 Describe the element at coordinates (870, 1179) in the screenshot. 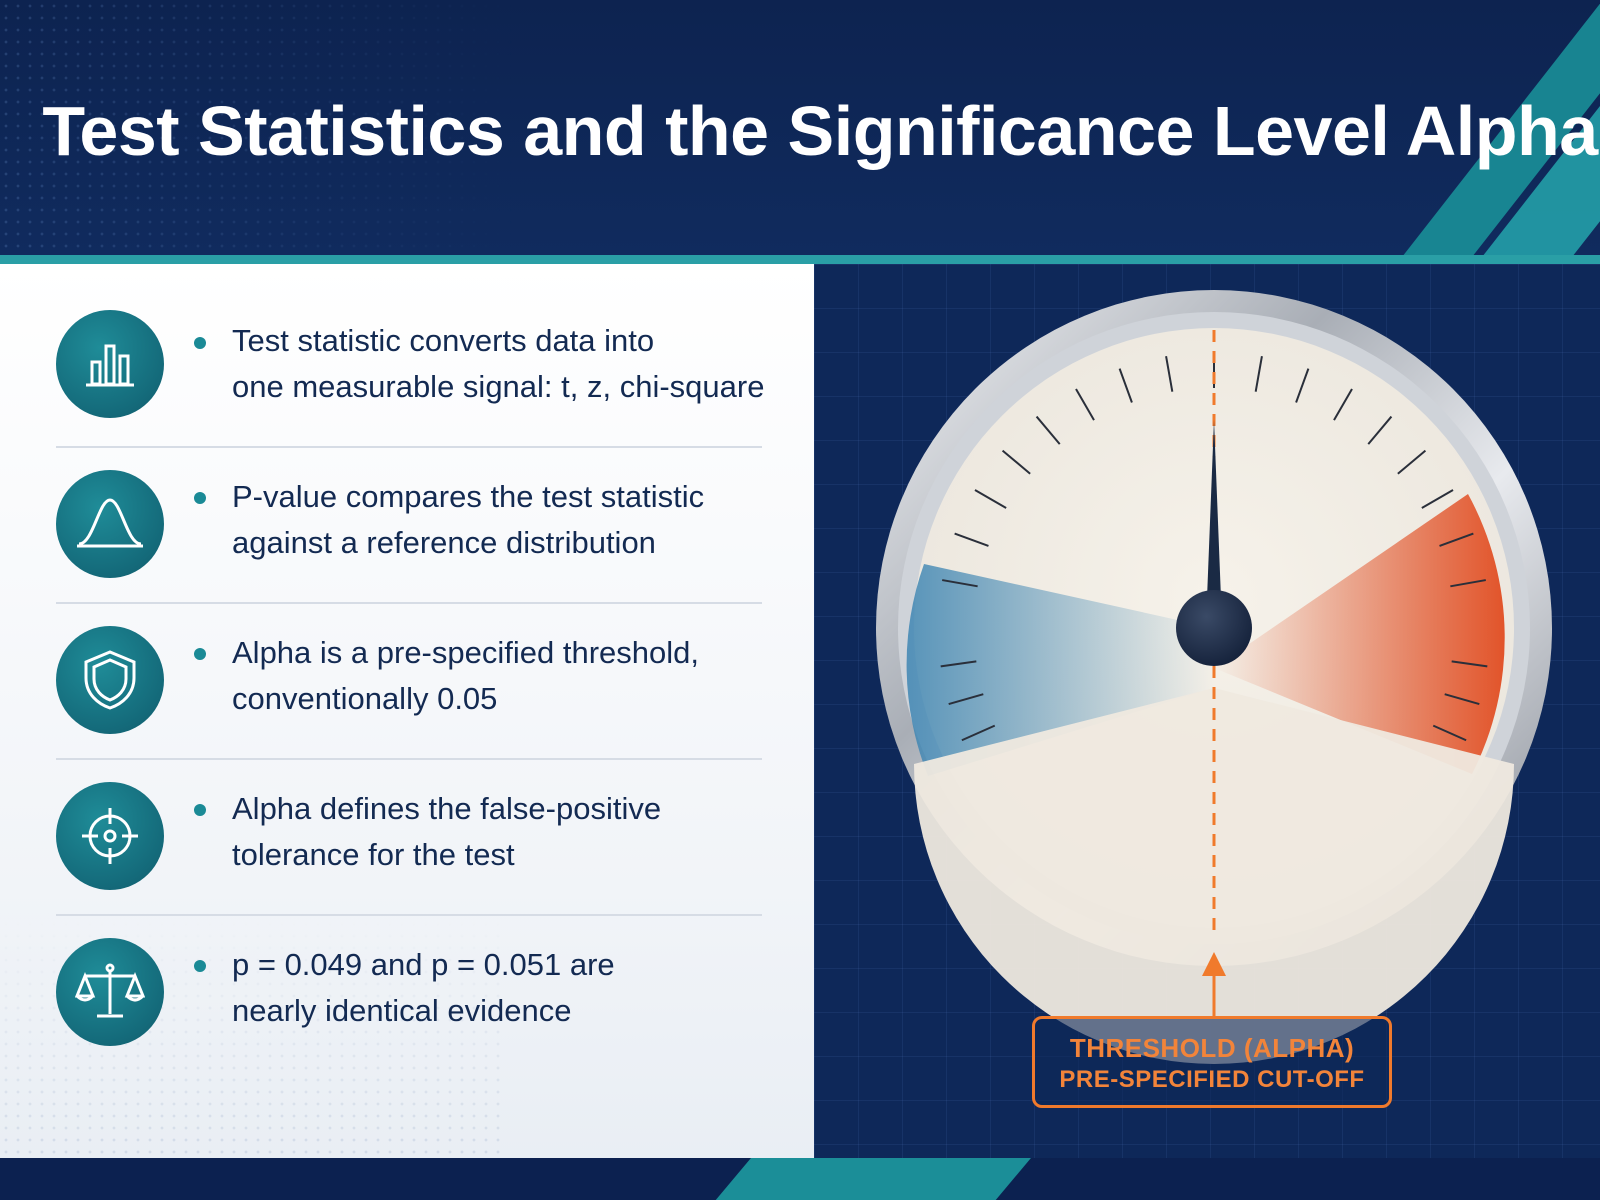

I see `accent-stripe` at that location.